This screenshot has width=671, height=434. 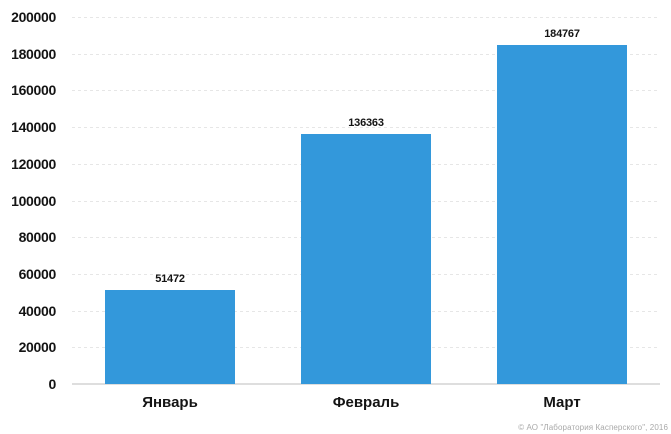 I want to click on x-axis-line, so click(x=366, y=384).